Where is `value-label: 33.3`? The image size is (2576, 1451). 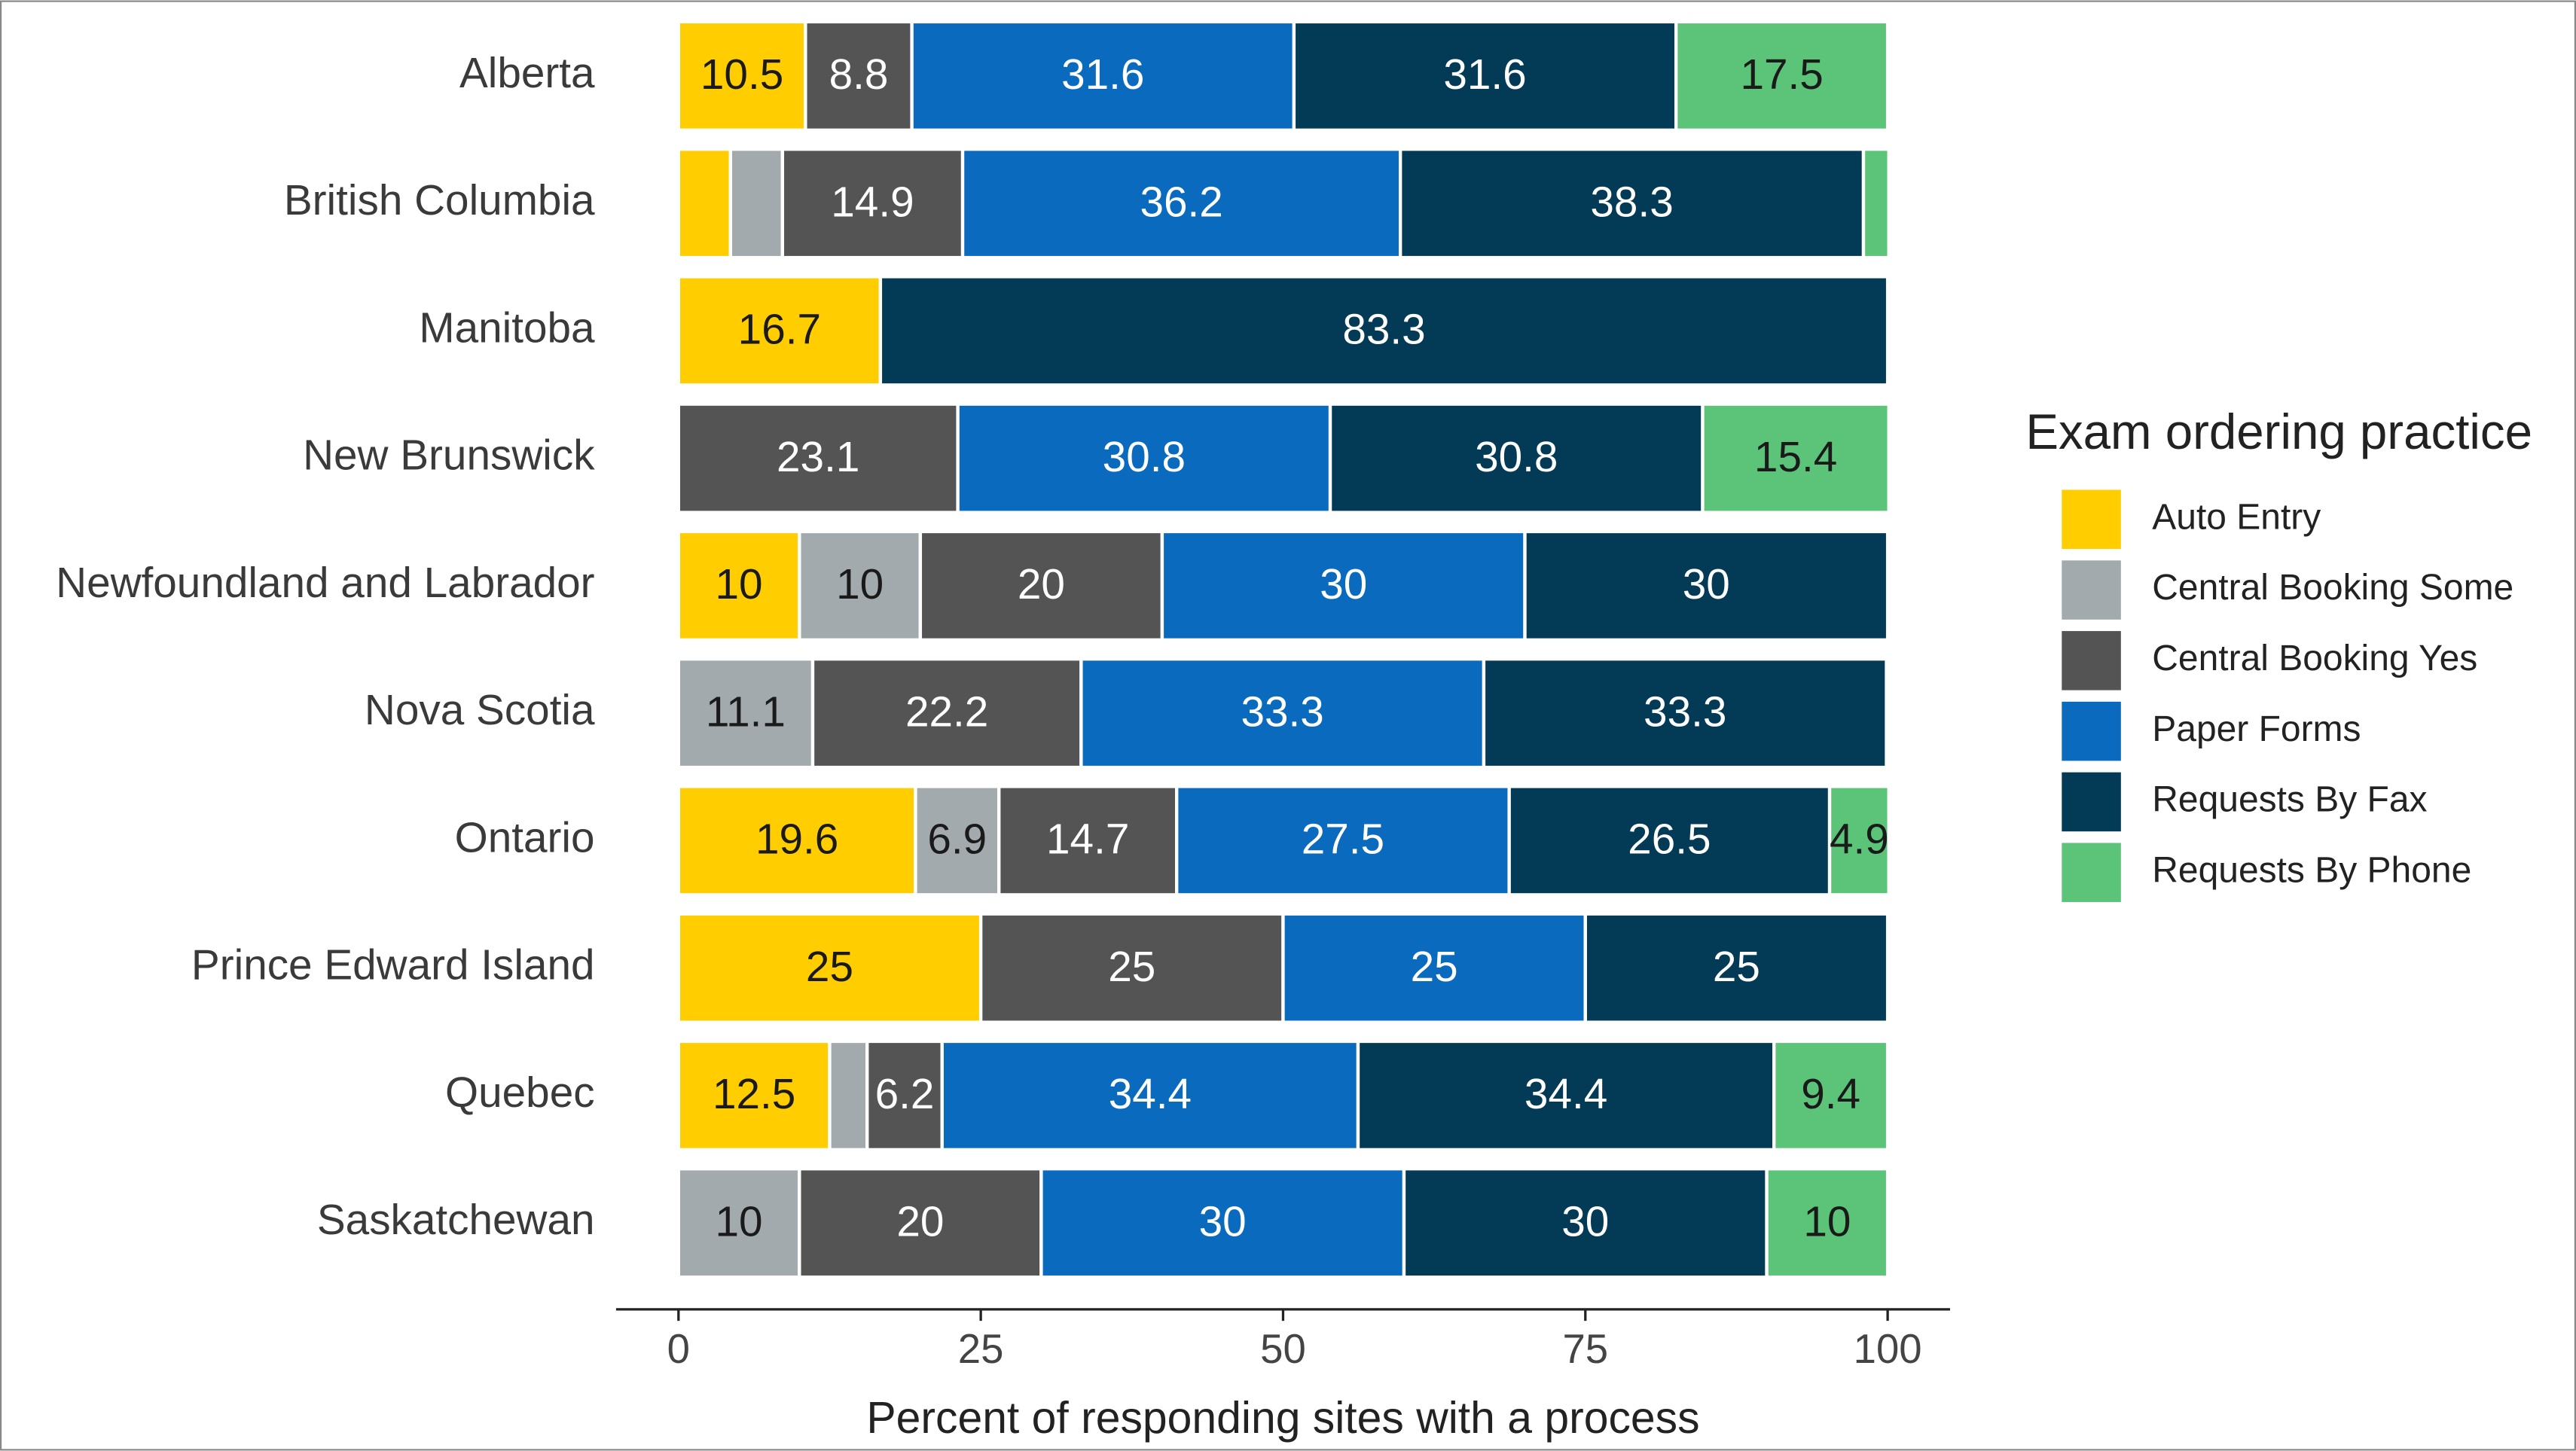 value-label: 33.3 is located at coordinates (1282, 712).